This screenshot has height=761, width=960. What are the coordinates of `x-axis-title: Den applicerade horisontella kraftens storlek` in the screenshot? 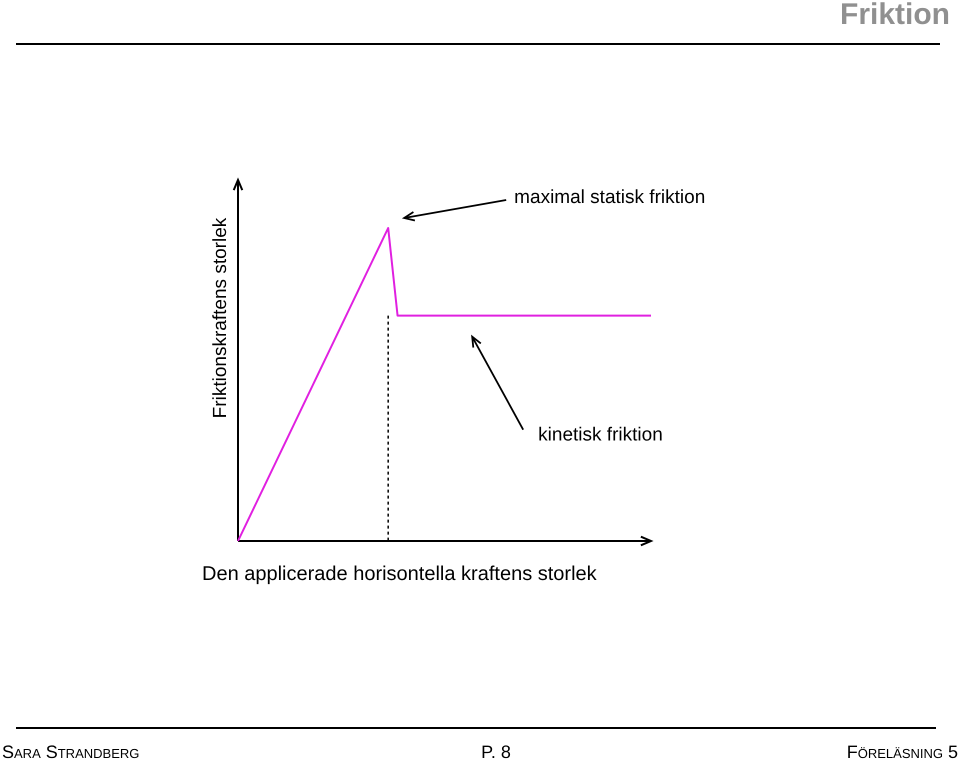 It's located at (400, 574).